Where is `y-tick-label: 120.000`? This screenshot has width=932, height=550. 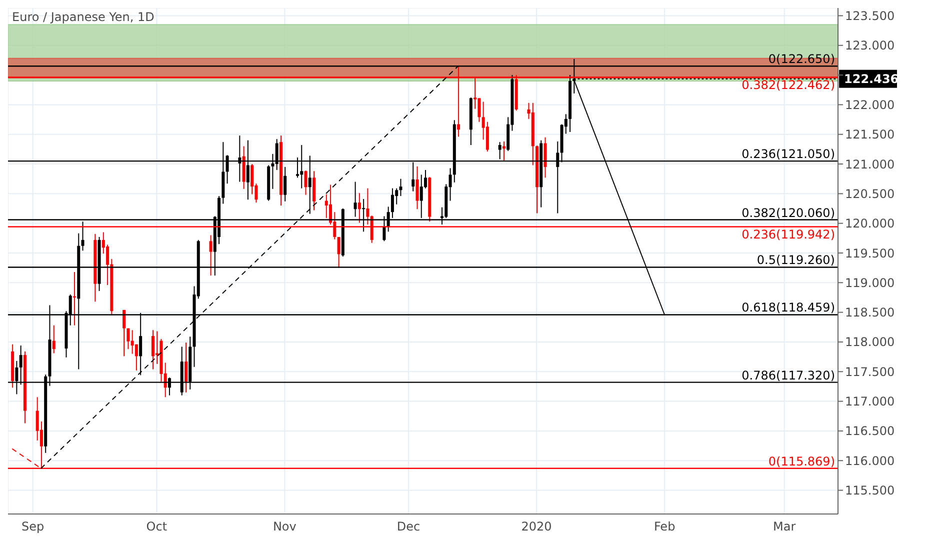
y-tick-label: 120.000 is located at coordinates (870, 223).